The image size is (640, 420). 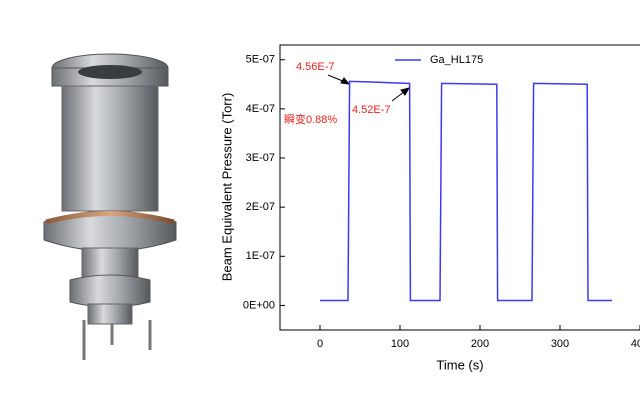 What do you see at coordinates (260, 158) in the screenshot?
I see `y-tick-label: 3E-07` at bounding box center [260, 158].